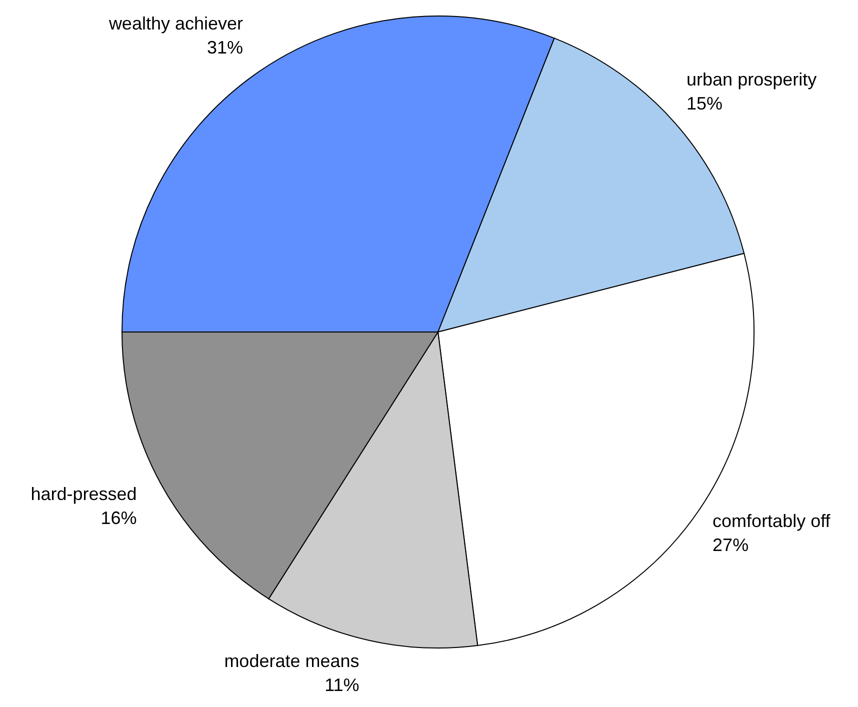  What do you see at coordinates (83, 494) in the screenshot?
I see `slice-label: hard-pressed` at bounding box center [83, 494].